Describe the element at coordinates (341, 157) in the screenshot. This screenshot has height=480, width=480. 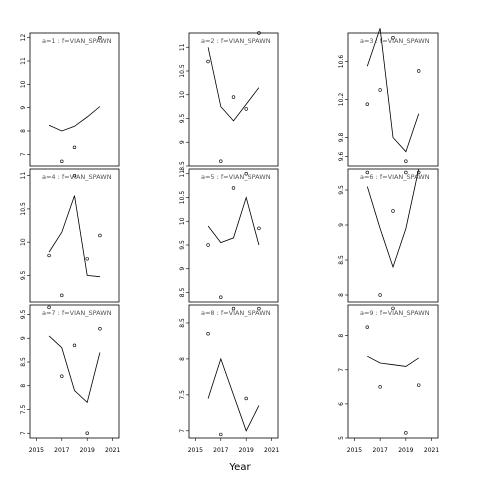
I see `y-tick-label: 9.6` at that location.